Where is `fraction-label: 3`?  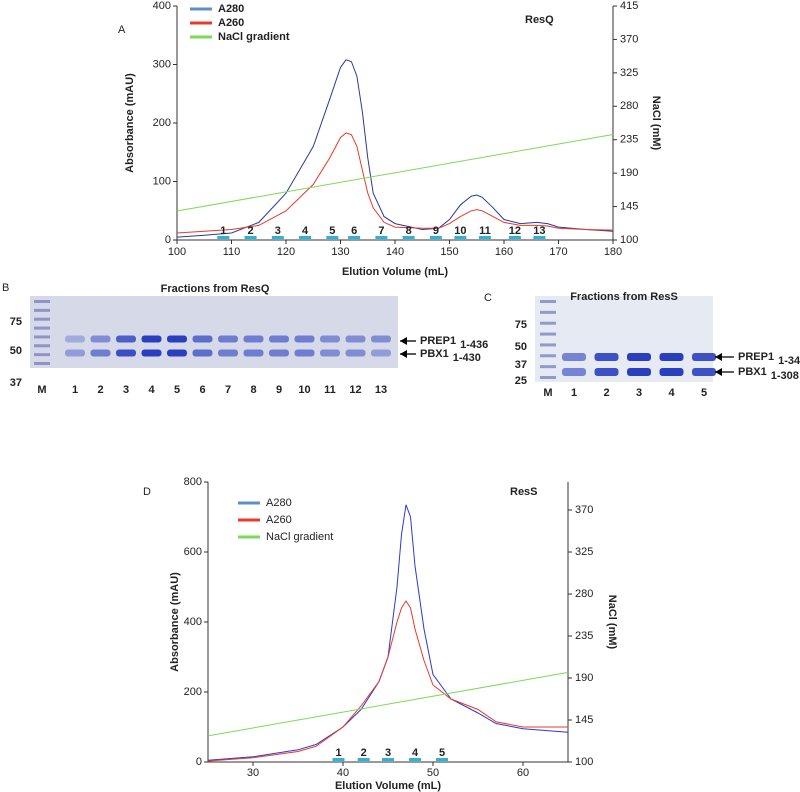
fraction-label: 3 is located at coordinates (388, 753).